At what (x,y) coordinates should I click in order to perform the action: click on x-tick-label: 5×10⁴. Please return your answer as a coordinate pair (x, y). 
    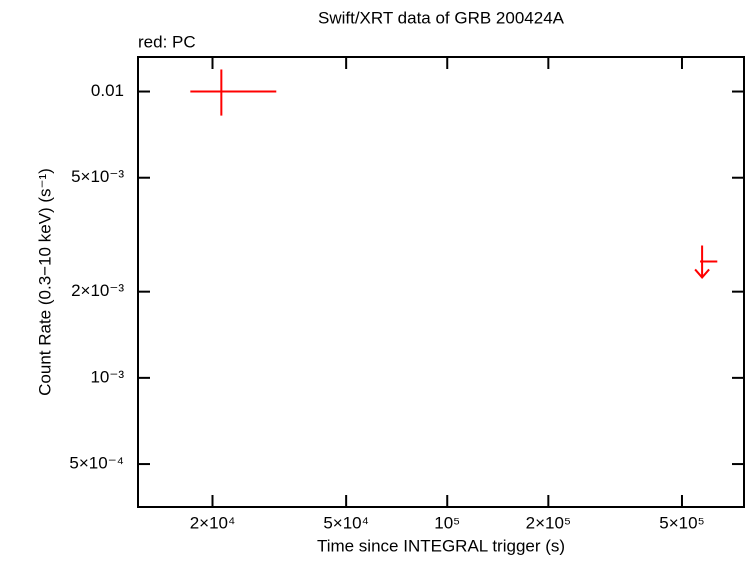
    Looking at the image, I should click on (346, 522).